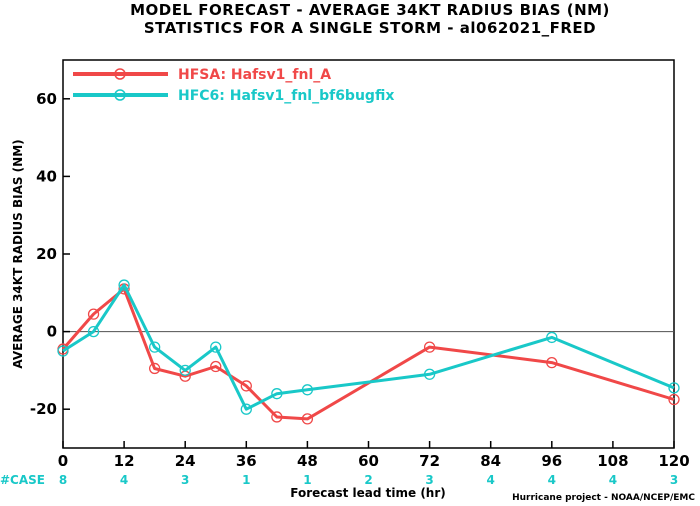  I want to click on y-tick-label: 20, so click(46, 254).